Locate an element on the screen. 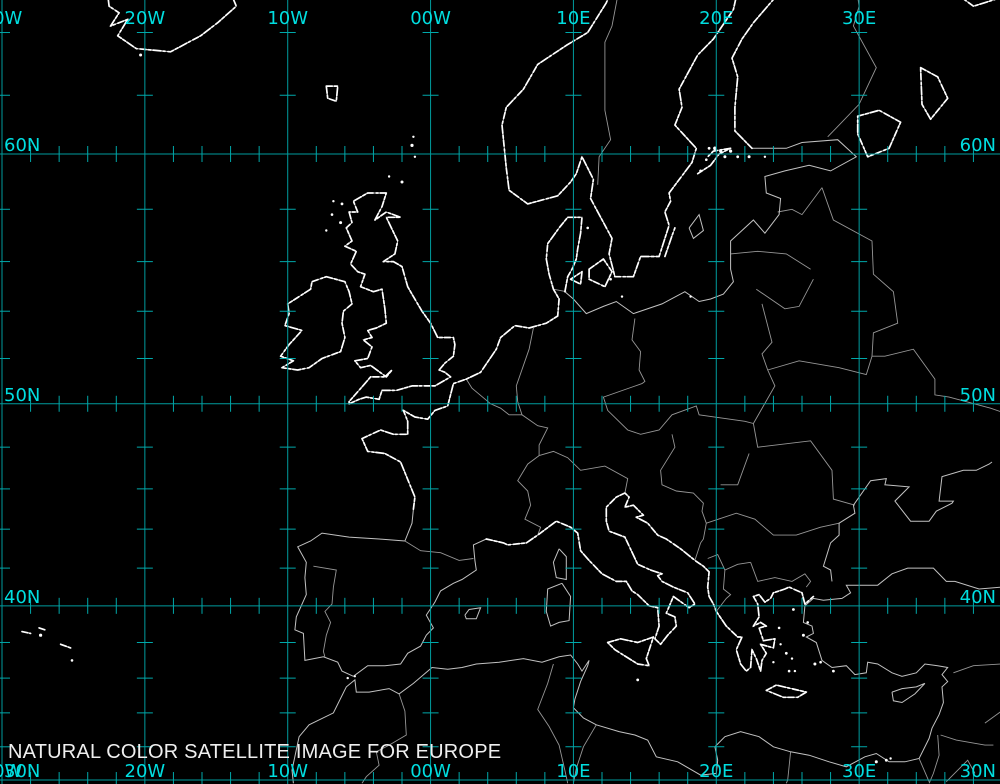  lat-label-left: 60N is located at coordinates (22, 145).